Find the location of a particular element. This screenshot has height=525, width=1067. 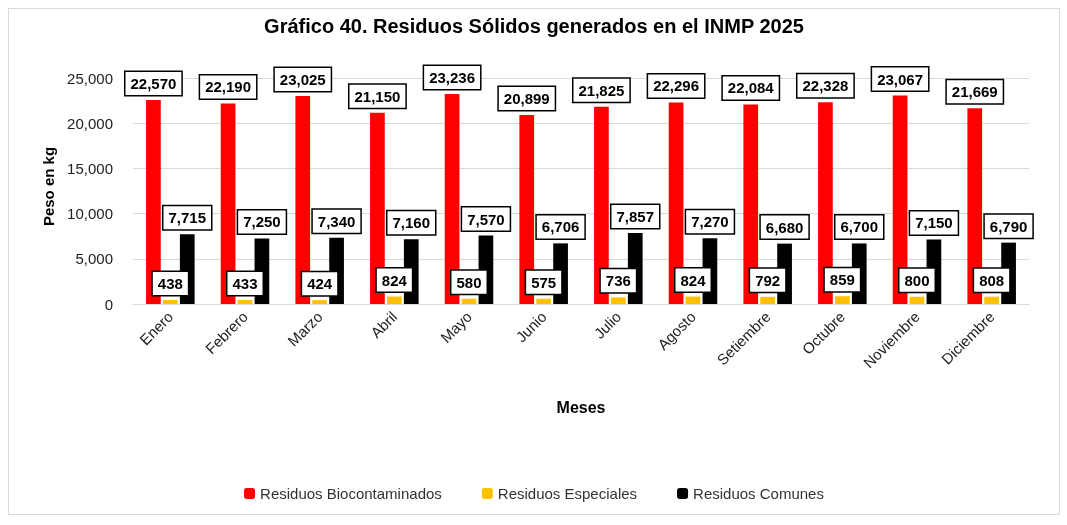

data-label: 808 is located at coordinates (992, 280).